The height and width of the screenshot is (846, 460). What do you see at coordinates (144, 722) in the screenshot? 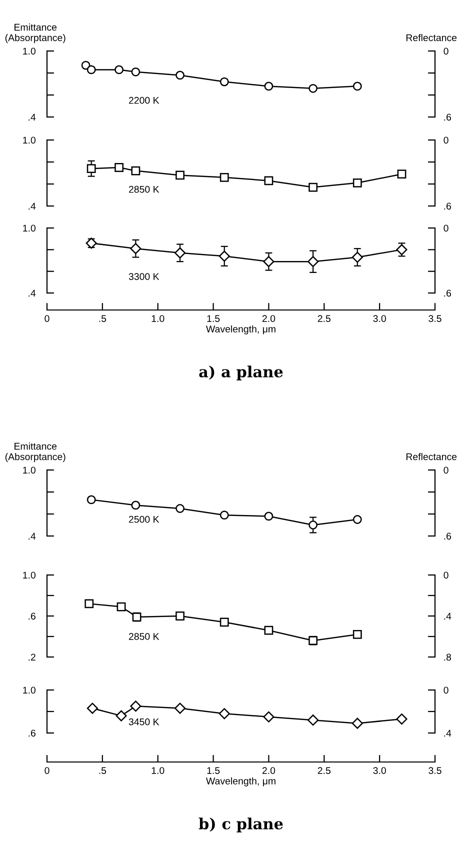
I see `series-label: 3450 K` at bounding box center [144, 722].